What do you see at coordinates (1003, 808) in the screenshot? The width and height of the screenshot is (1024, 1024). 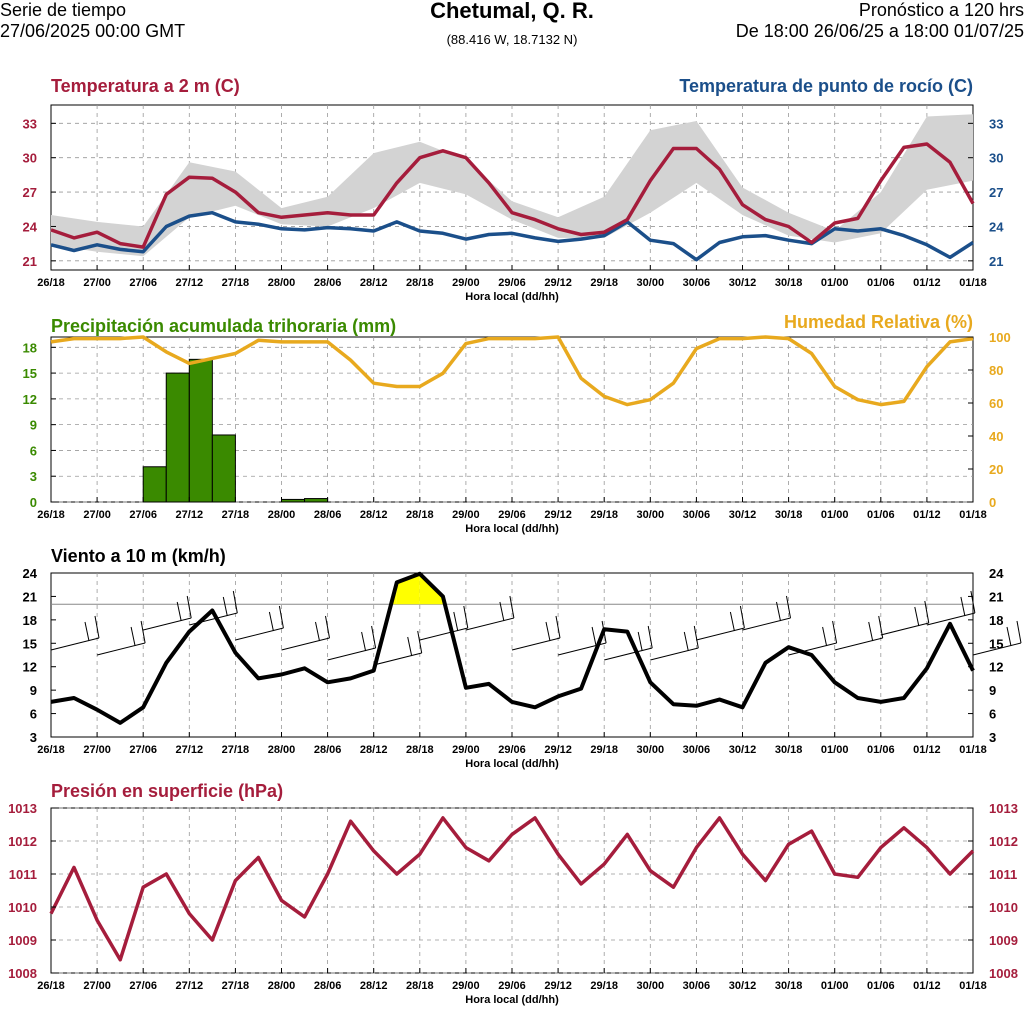 I see `pressure-ytick-label-right: 1013` at bounding box center [1003, 808].